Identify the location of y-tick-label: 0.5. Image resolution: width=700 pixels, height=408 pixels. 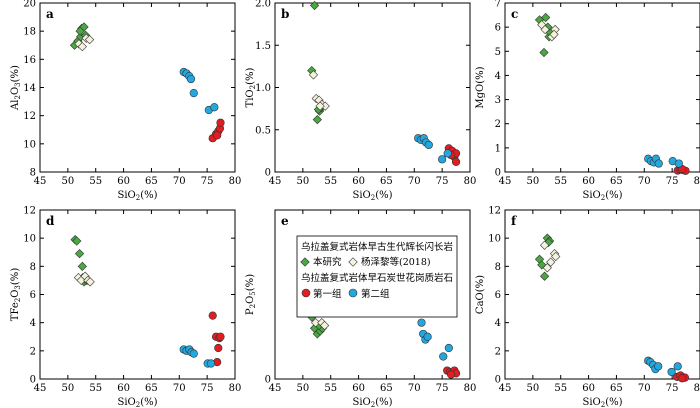
(263, 130).